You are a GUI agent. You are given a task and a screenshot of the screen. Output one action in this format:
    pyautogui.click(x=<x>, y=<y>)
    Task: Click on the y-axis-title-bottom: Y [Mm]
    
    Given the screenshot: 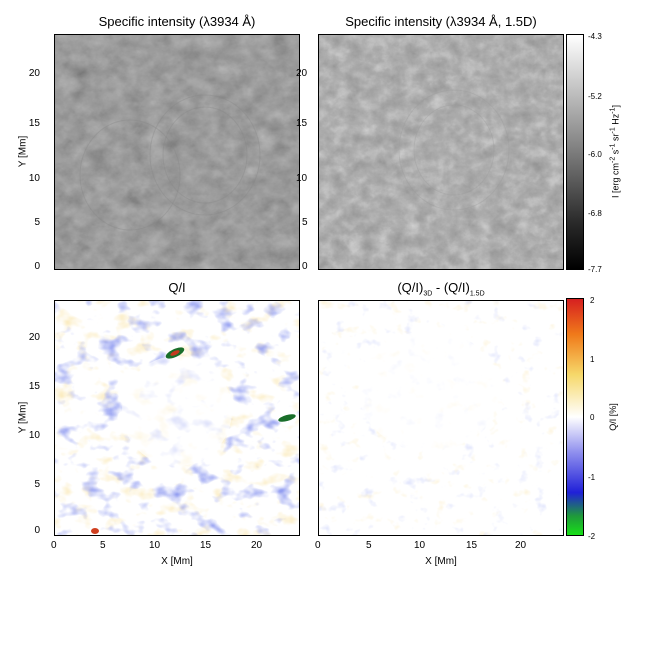 What is the action you would take?
    pyautogui.click(x=23, y=417)
    